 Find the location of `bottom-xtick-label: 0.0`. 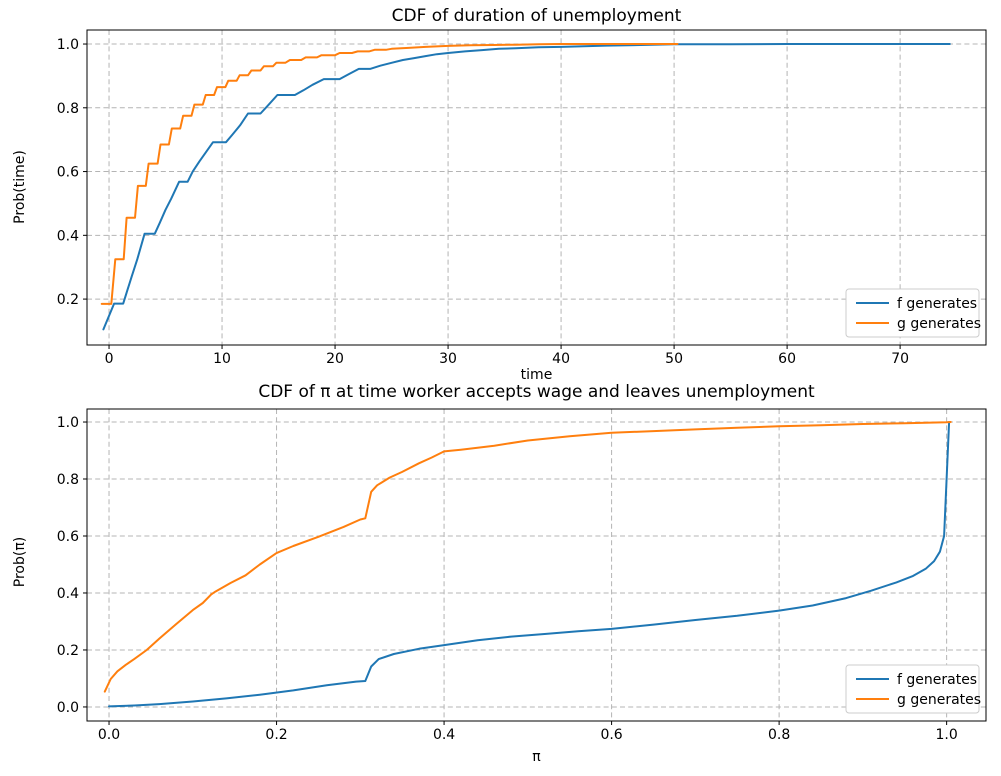

bottom-xtick-label: 0.0 is located at coordinates (109, 735).